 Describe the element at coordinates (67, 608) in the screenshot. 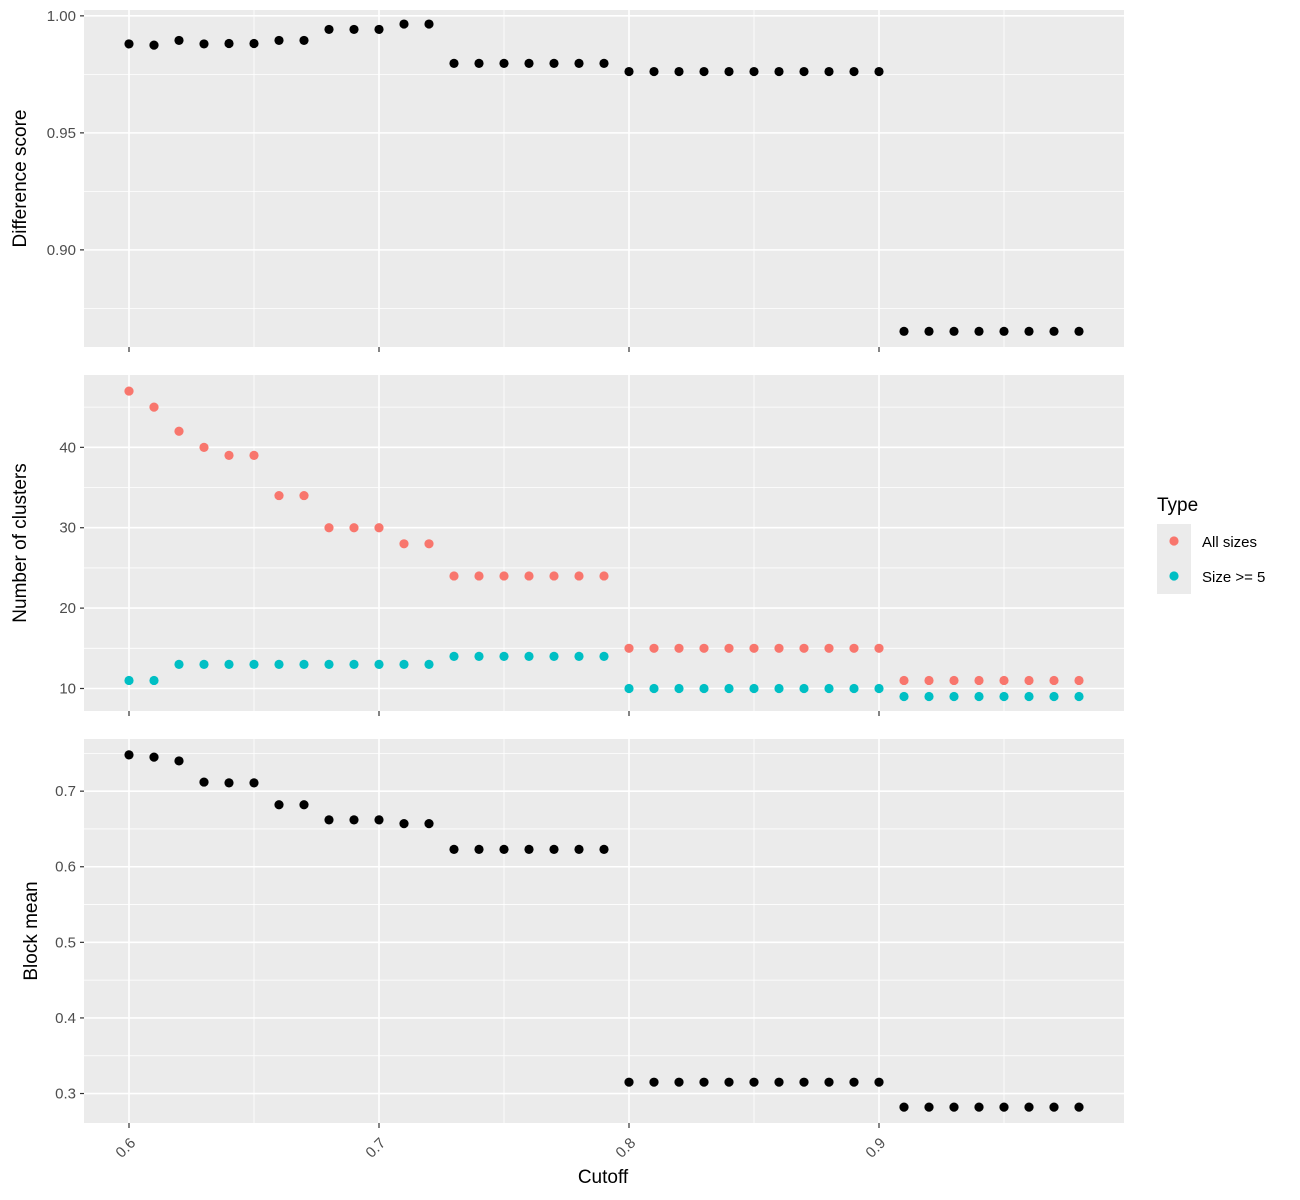

I see `y-tick-label: 20` at that location.